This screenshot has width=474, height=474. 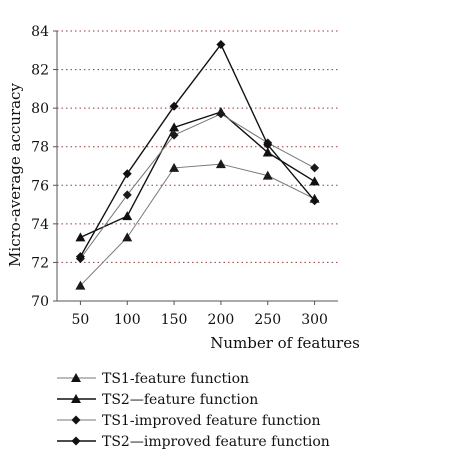 I want to click on y-tick-label: 82, so click(x=40, y=71).